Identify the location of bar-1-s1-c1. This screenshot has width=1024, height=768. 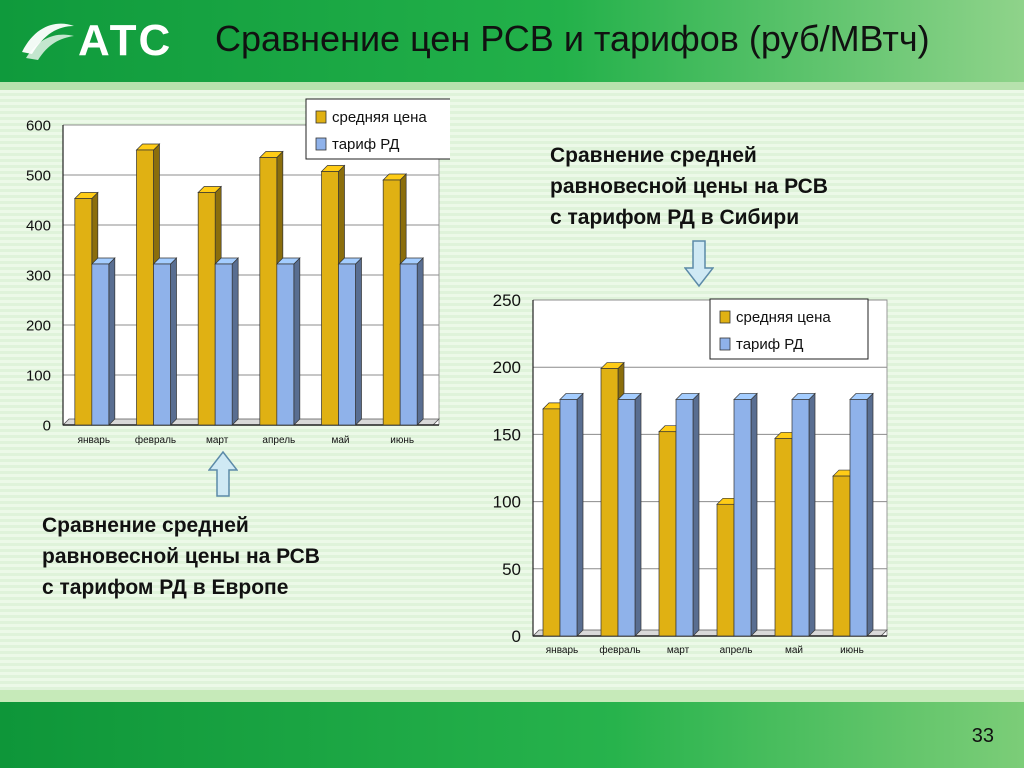
(629, 514).